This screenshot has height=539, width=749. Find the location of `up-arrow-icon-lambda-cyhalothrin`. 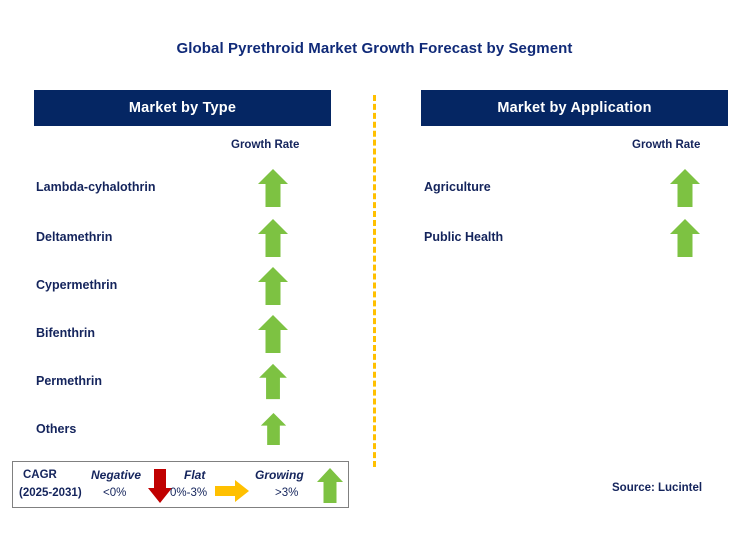

up-arrow-icon-lambda-cyhalothrin is located at coordinates (273, 188).